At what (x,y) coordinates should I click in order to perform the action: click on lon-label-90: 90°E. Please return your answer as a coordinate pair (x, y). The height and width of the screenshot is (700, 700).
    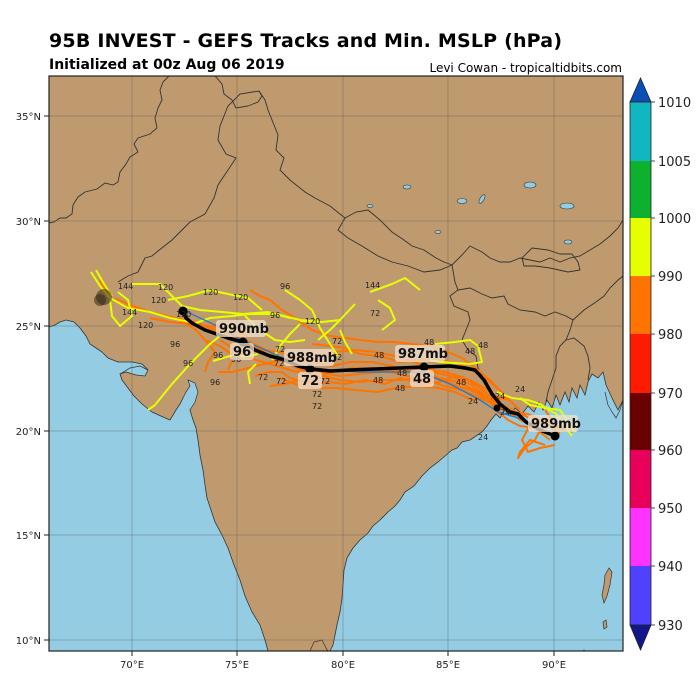
    Looking at the image, I should click on (554, 665).